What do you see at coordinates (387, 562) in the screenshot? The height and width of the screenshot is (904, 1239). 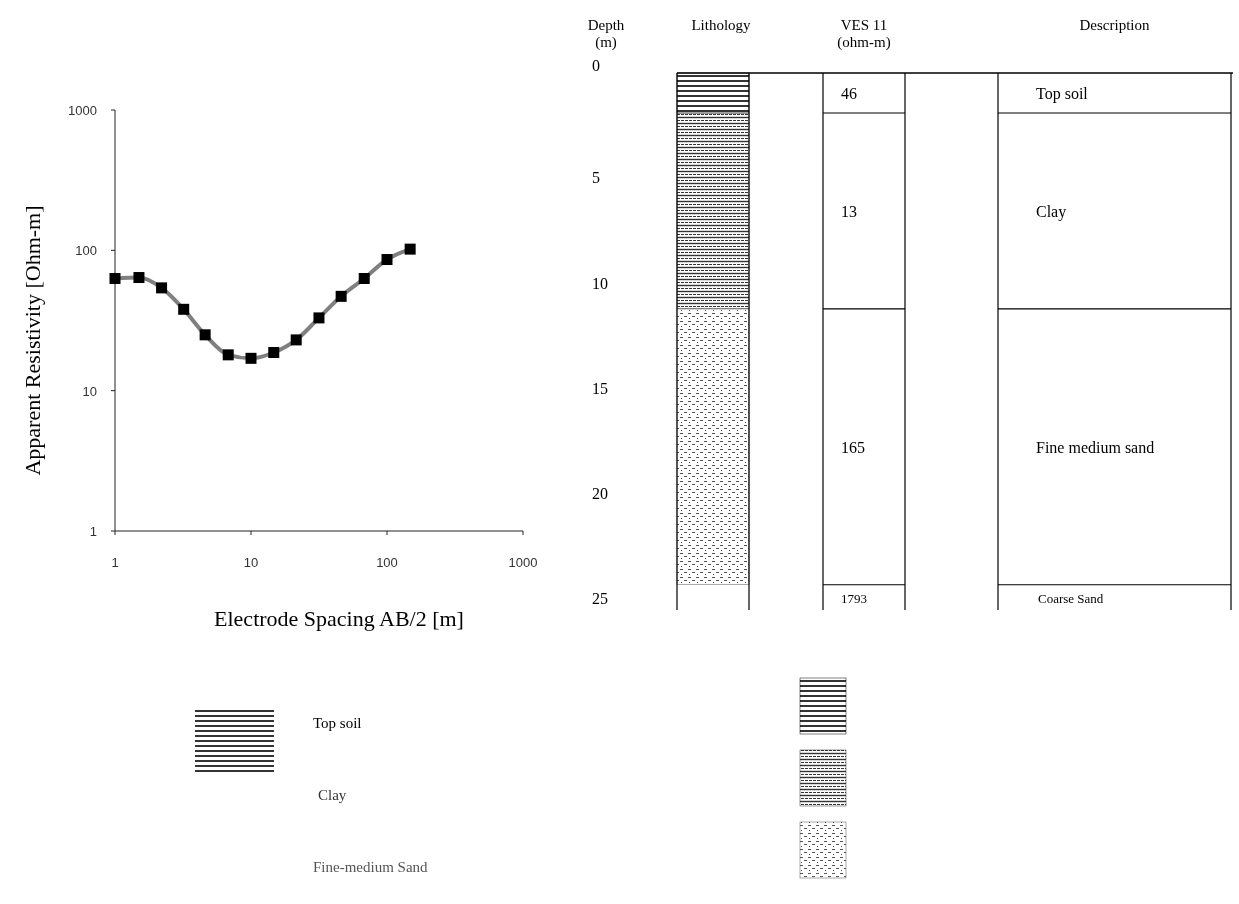 I see `x-tick-label: 100` at bounding box center [387, 562].